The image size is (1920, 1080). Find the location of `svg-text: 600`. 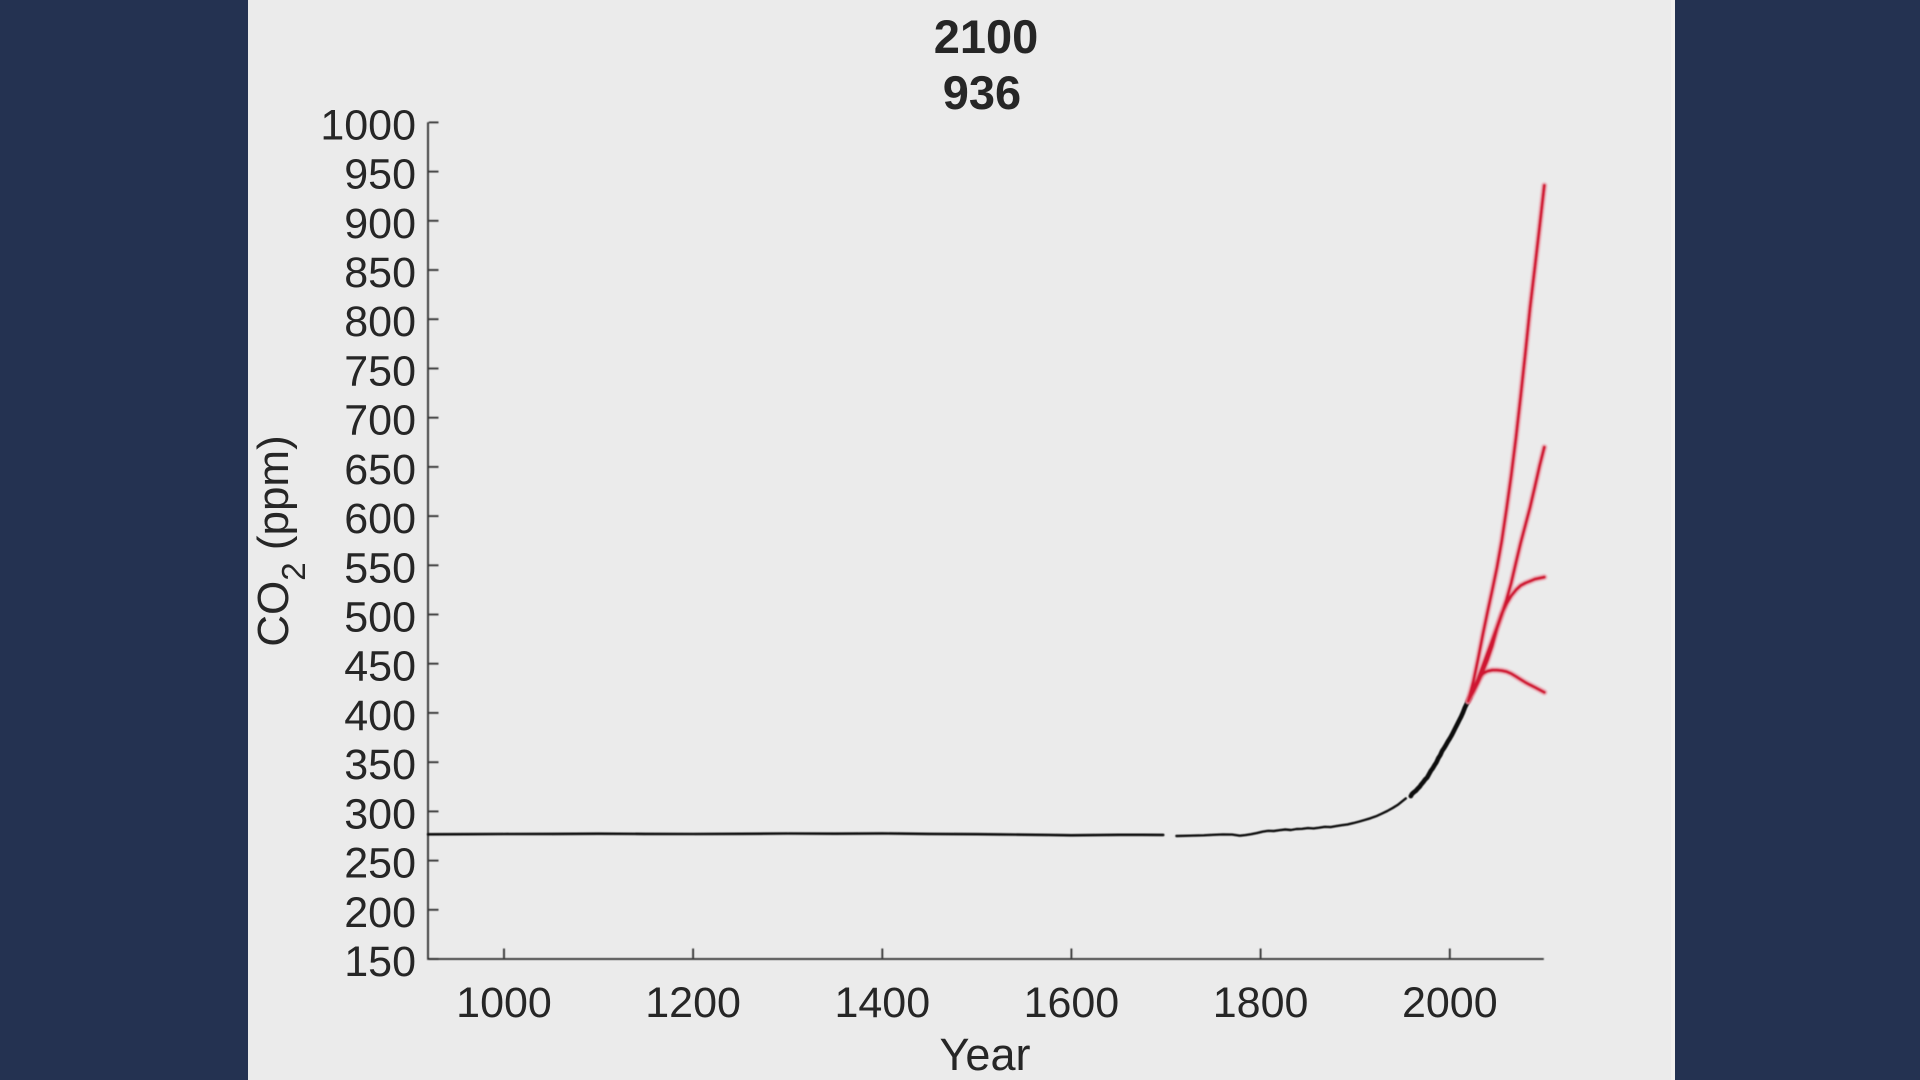

svg-text: 600 is located at coordinates (380, 519).